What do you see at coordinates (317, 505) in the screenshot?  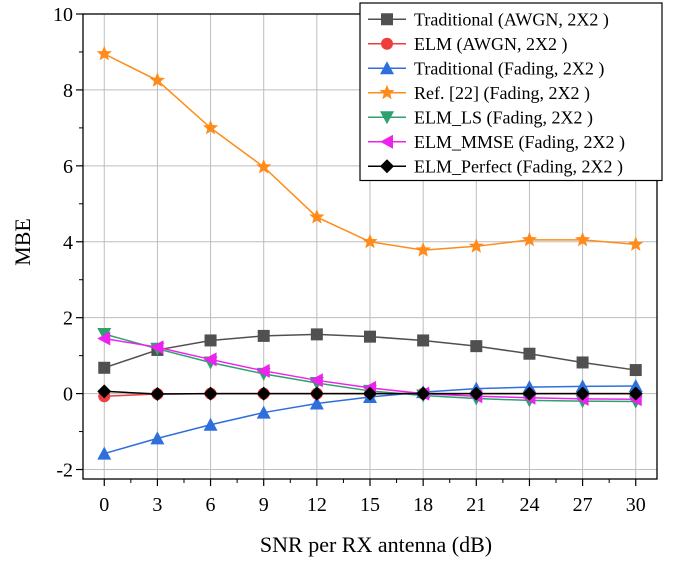 I see `x-tick-label: 12` at bounding box center [317, 505].